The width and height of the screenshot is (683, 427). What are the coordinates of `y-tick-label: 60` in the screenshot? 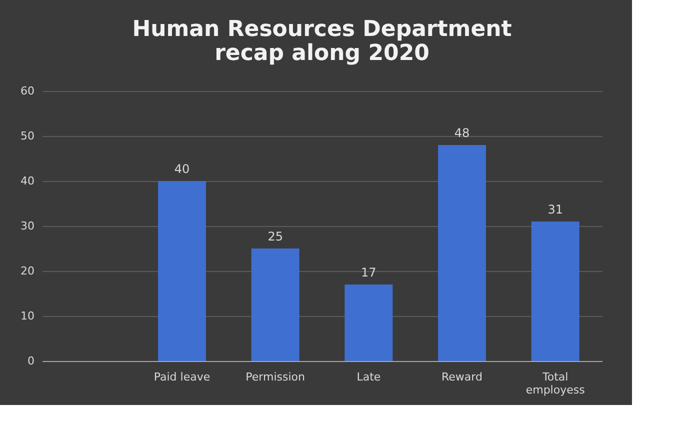 It's located at (27, 91).